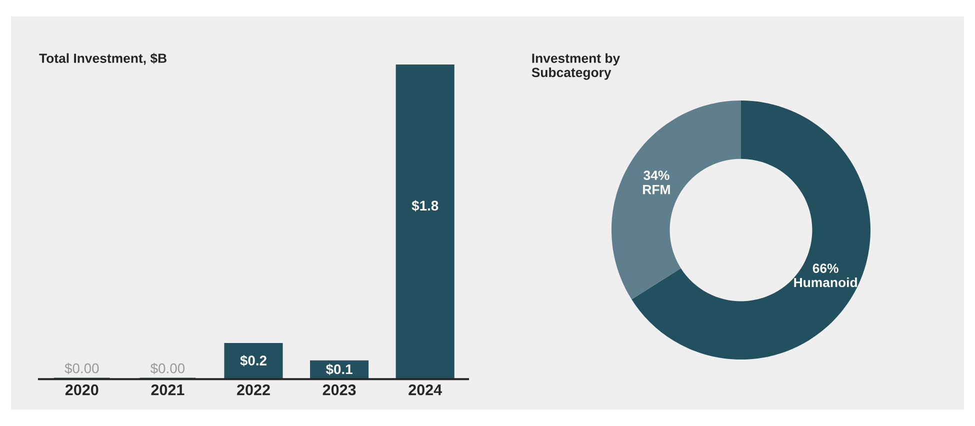  Describe the element at coordinates (81, 390) in the screenshot. I see `x-tick-label: 2020` at that location.